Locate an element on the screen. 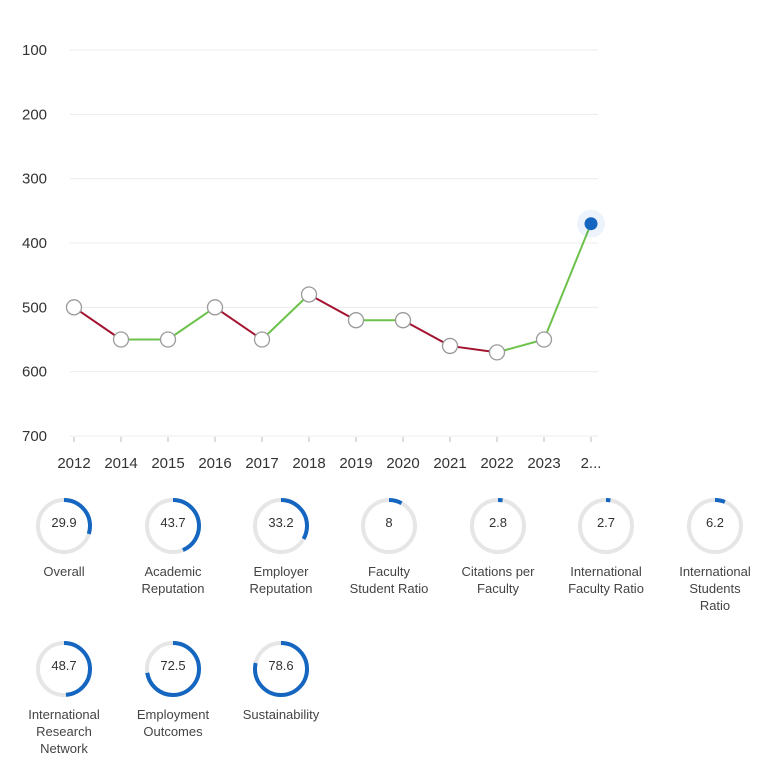 Image resolution: width=771 pixels, height=762 pixels. x-tick-label: 2012 is located at coordinates (73, 463).